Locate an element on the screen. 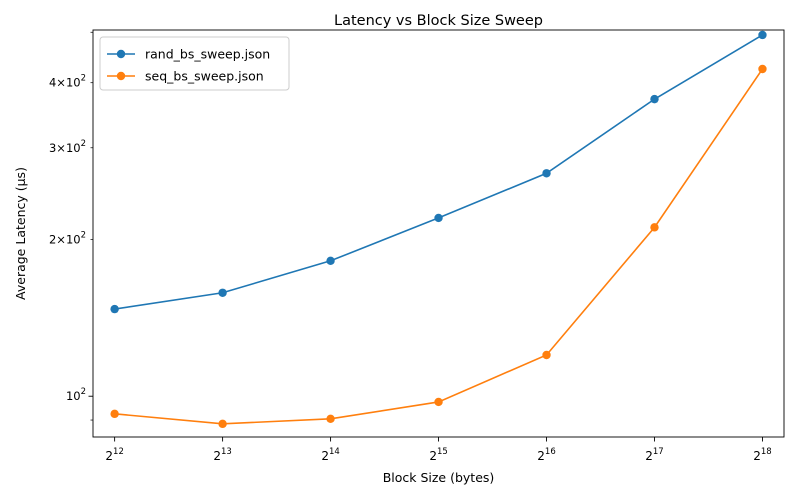  legend: rand_bs_sweep.json seq_bs_sweep.json is located at coordinates (194, 63).